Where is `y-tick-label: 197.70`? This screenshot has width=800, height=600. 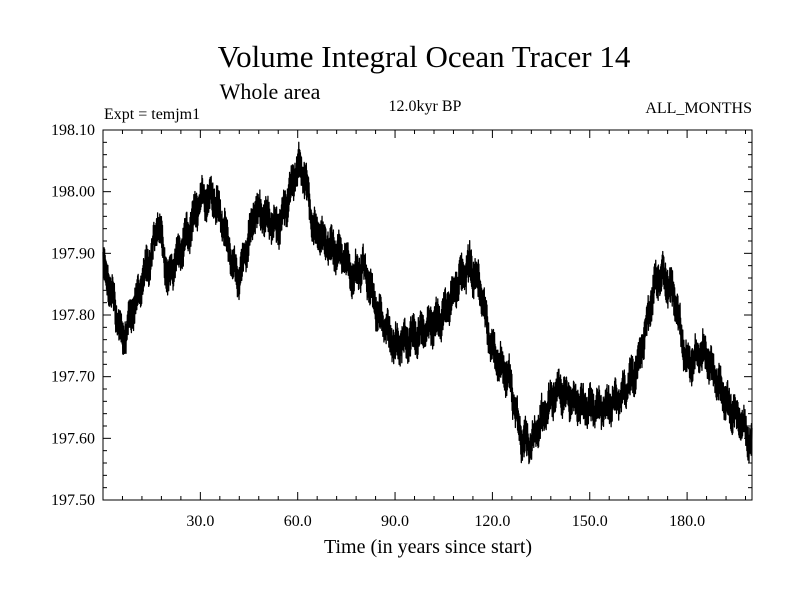
y-tick-label: 197.70 is located at coordinates (73, 377).